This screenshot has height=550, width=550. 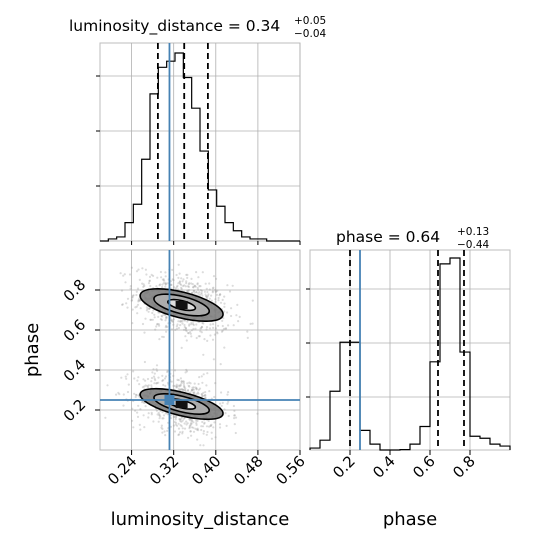 I want to click on y-axis-label-phase: phase, so click(x=32, y=350).